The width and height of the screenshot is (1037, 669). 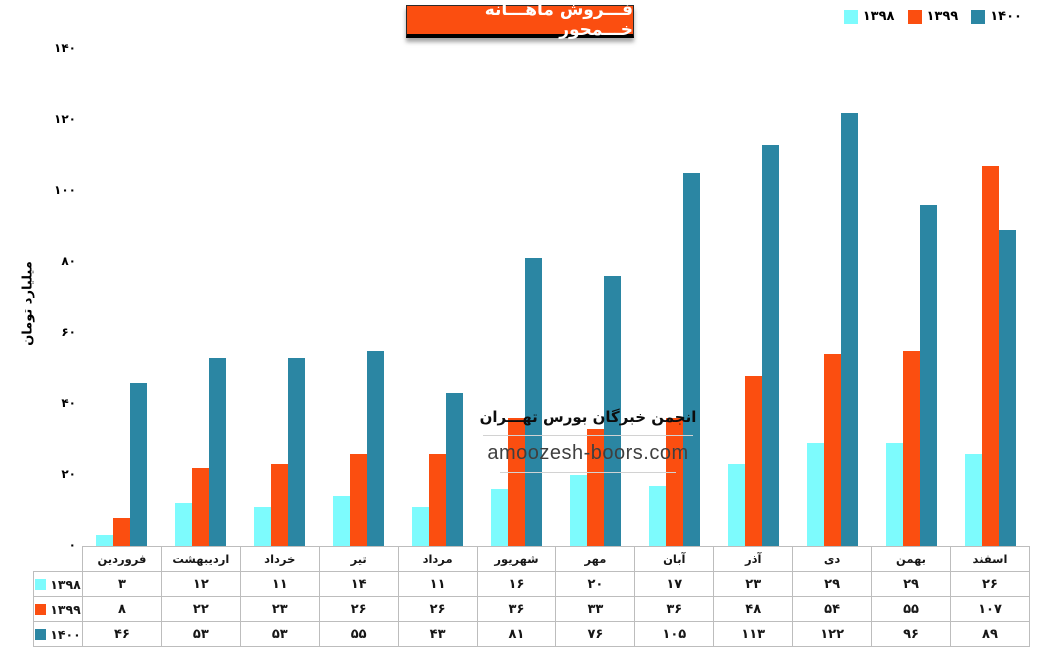 I want to click on legend-label: ۱۳۹۹, so click(x=942, y=16).